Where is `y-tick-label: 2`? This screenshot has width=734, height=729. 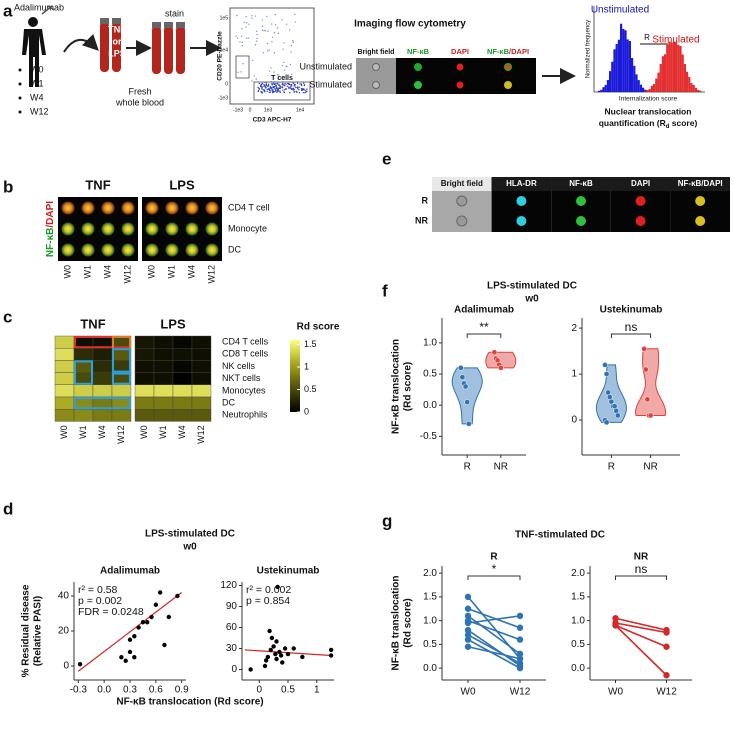
y-tick-label: 2 is located at coordinates (574, 328).